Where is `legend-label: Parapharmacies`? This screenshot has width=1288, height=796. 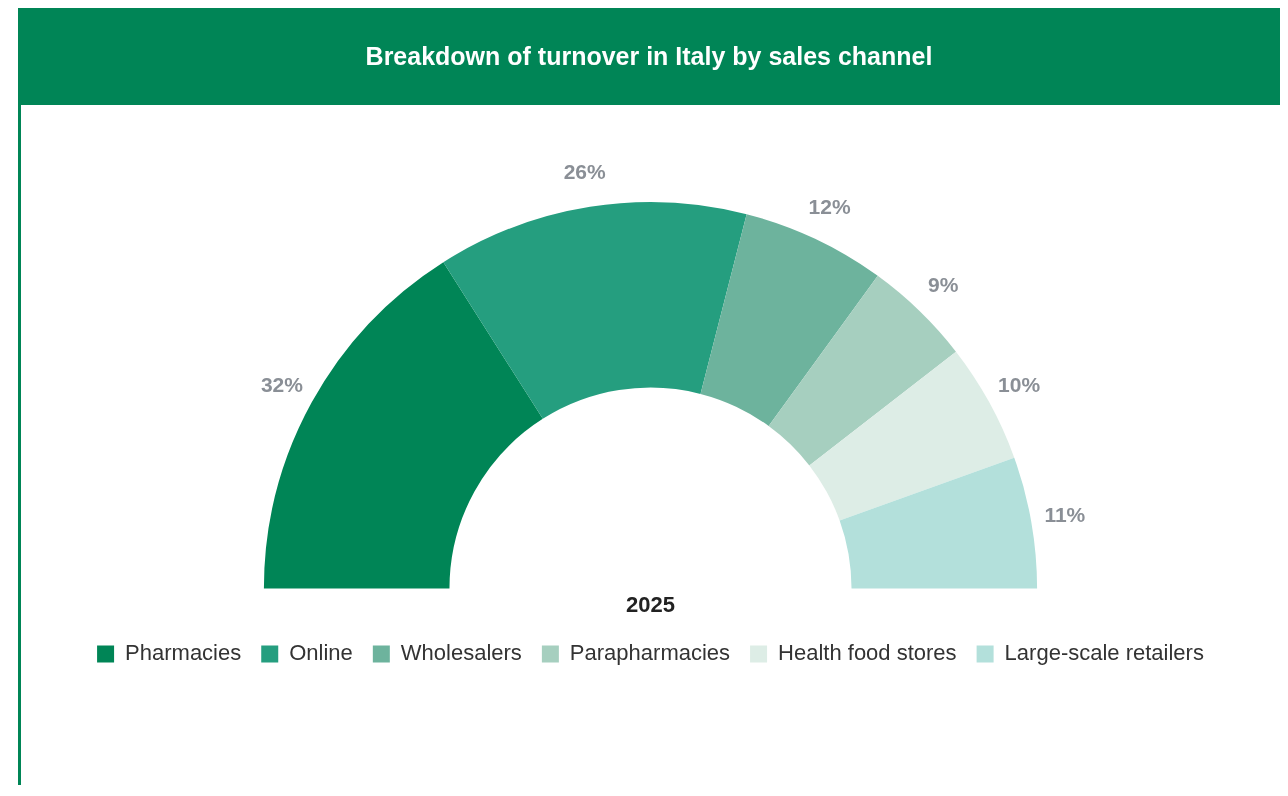
legend-label: Parapharmacies is located at coordinates (650, 653).